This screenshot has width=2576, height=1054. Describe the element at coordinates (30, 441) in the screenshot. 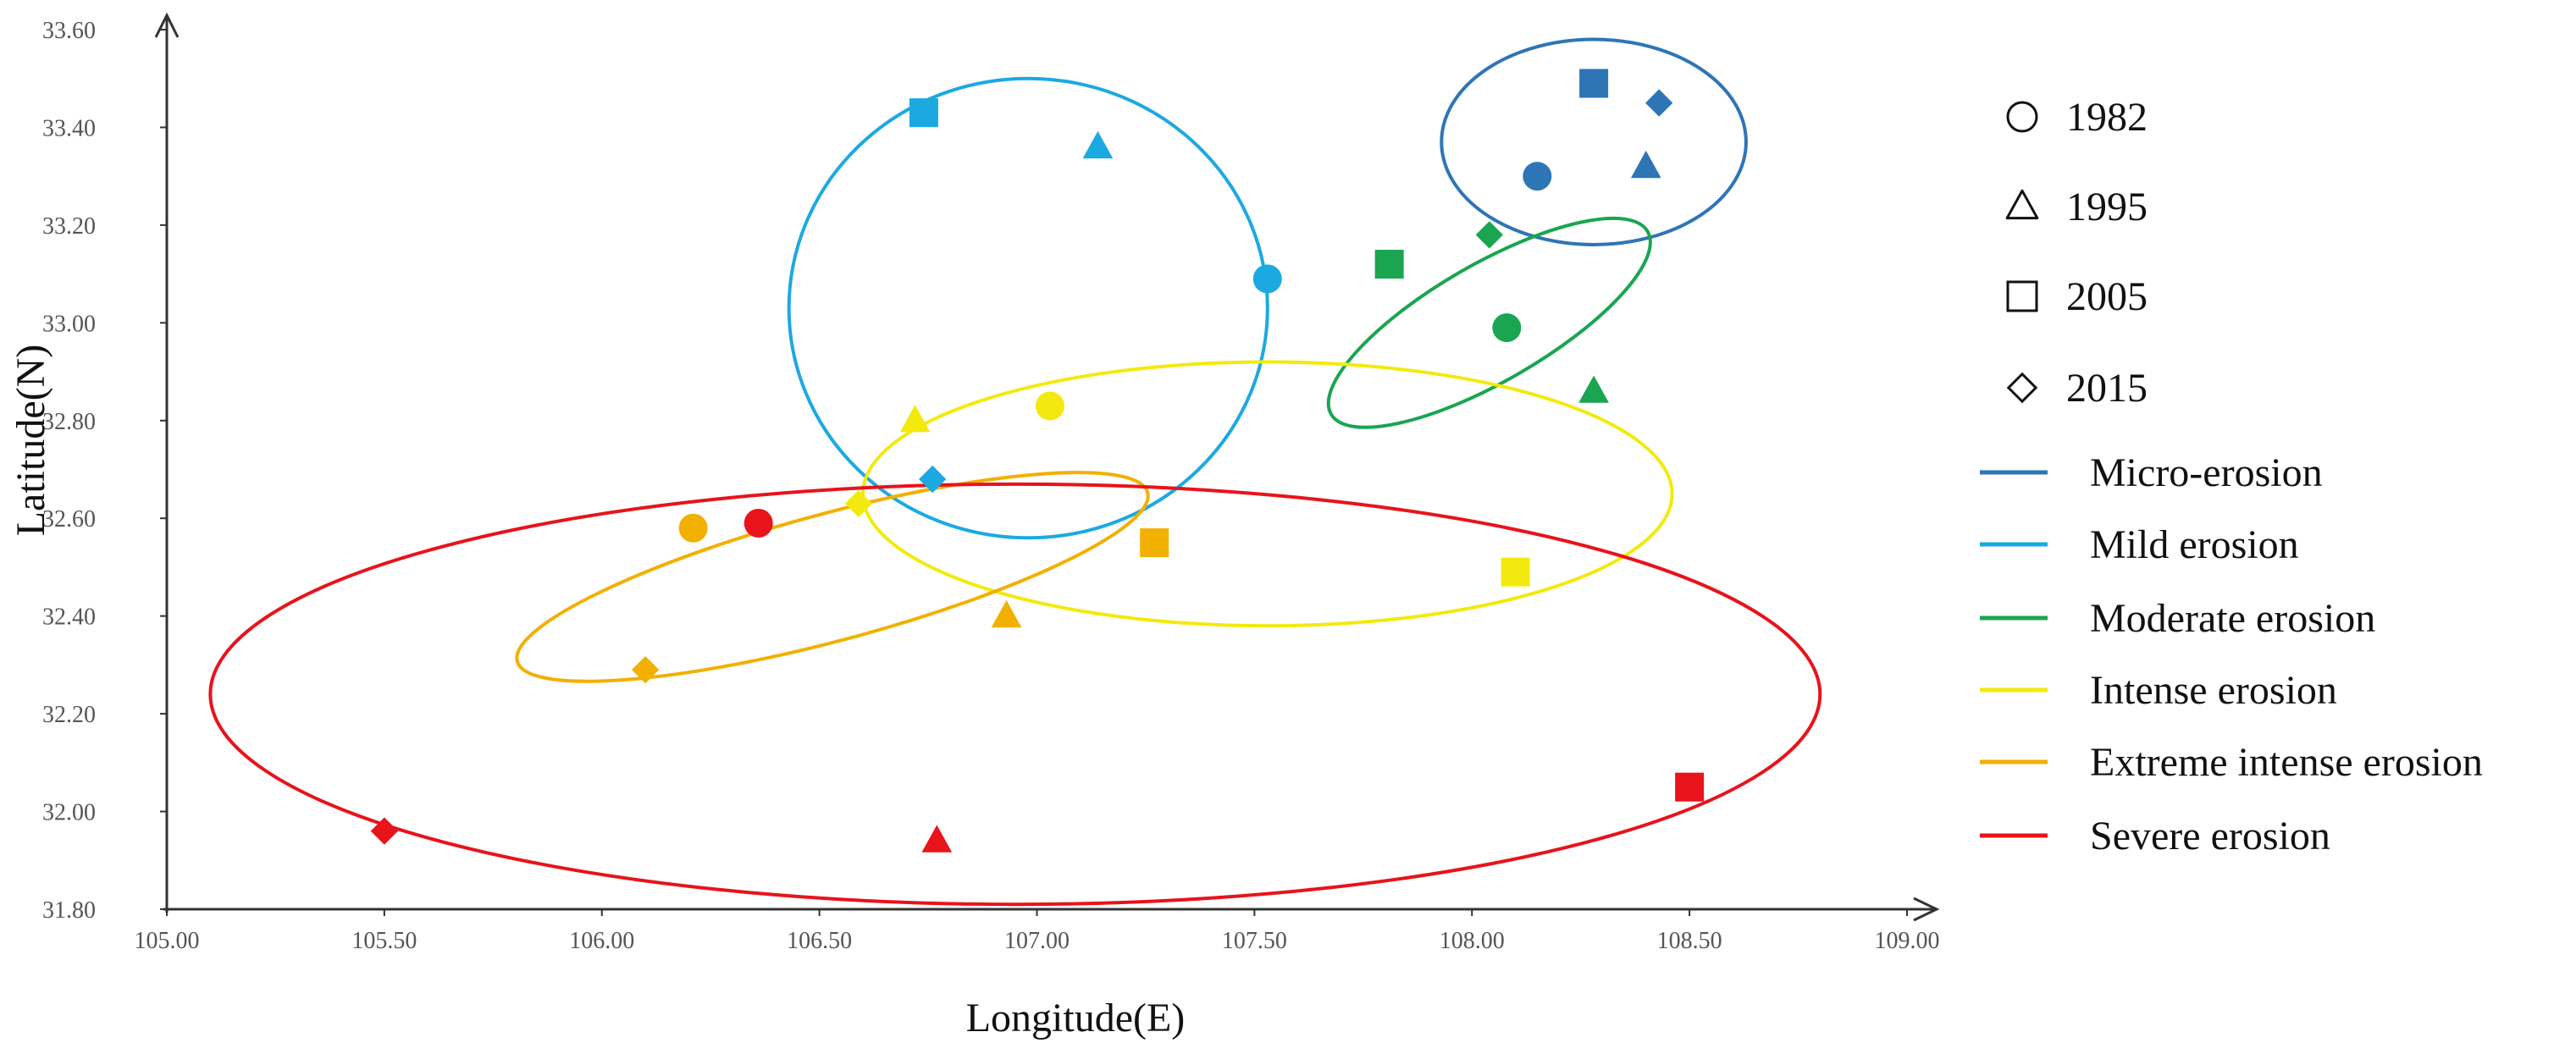

I see `y-axis-title: Latitude(N)` at that location.